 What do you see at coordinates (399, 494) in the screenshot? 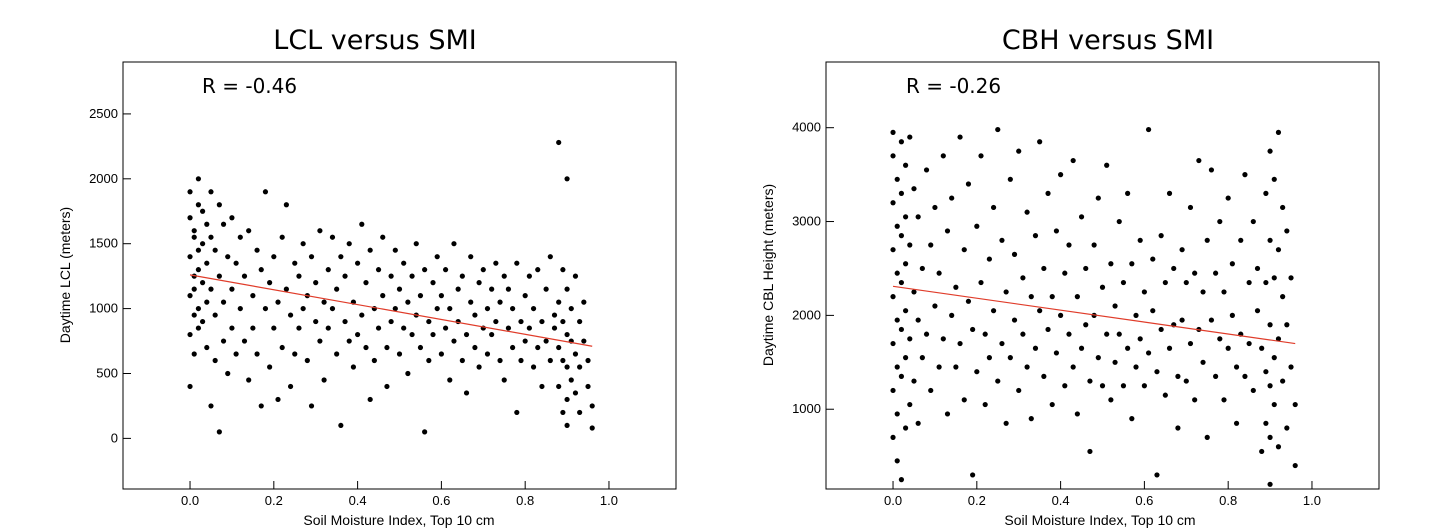
I see `x-ticks: 0.0 0.2 0.4 0.6 0.8 1.0` at bounding box center [399, 494].